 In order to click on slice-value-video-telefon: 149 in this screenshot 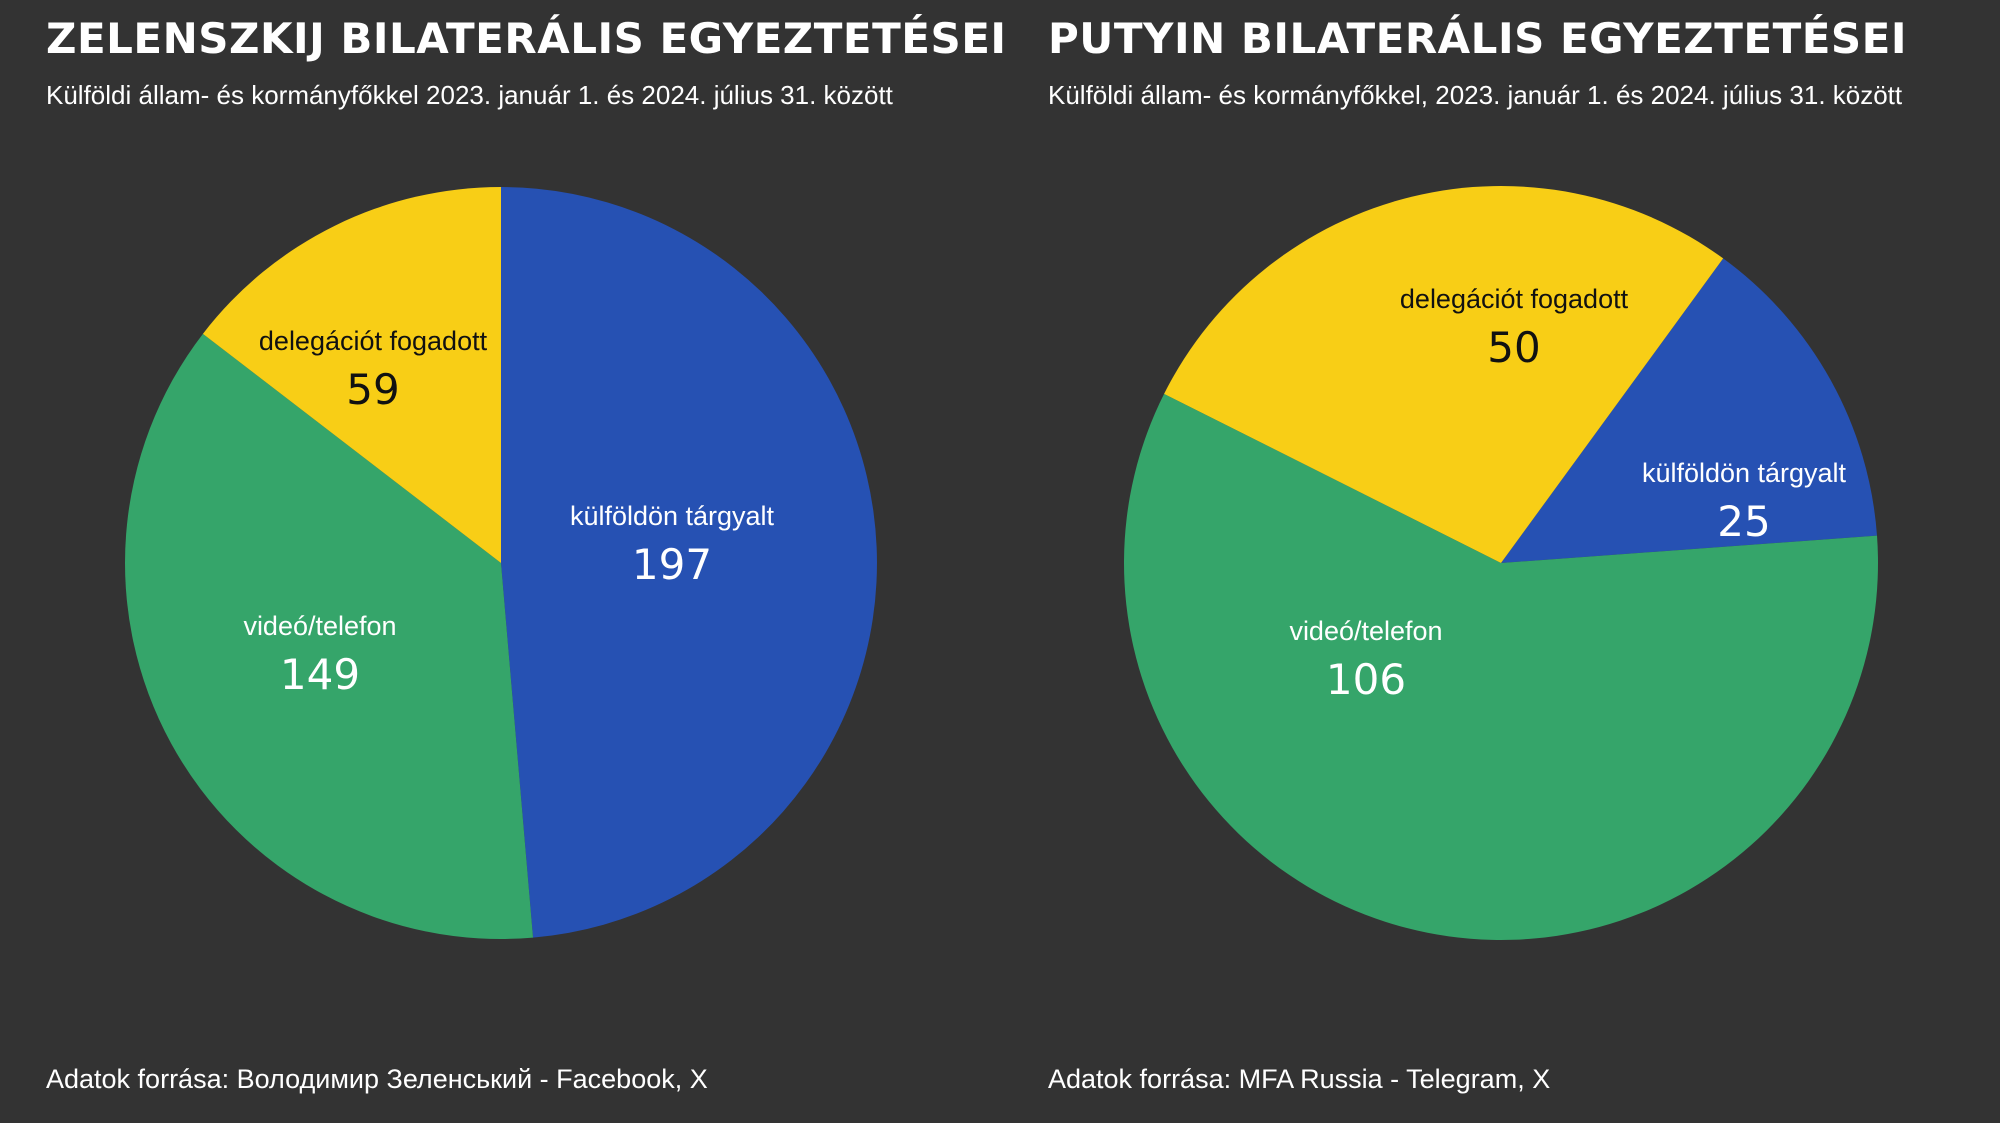, I will do `click(320, 674)`.